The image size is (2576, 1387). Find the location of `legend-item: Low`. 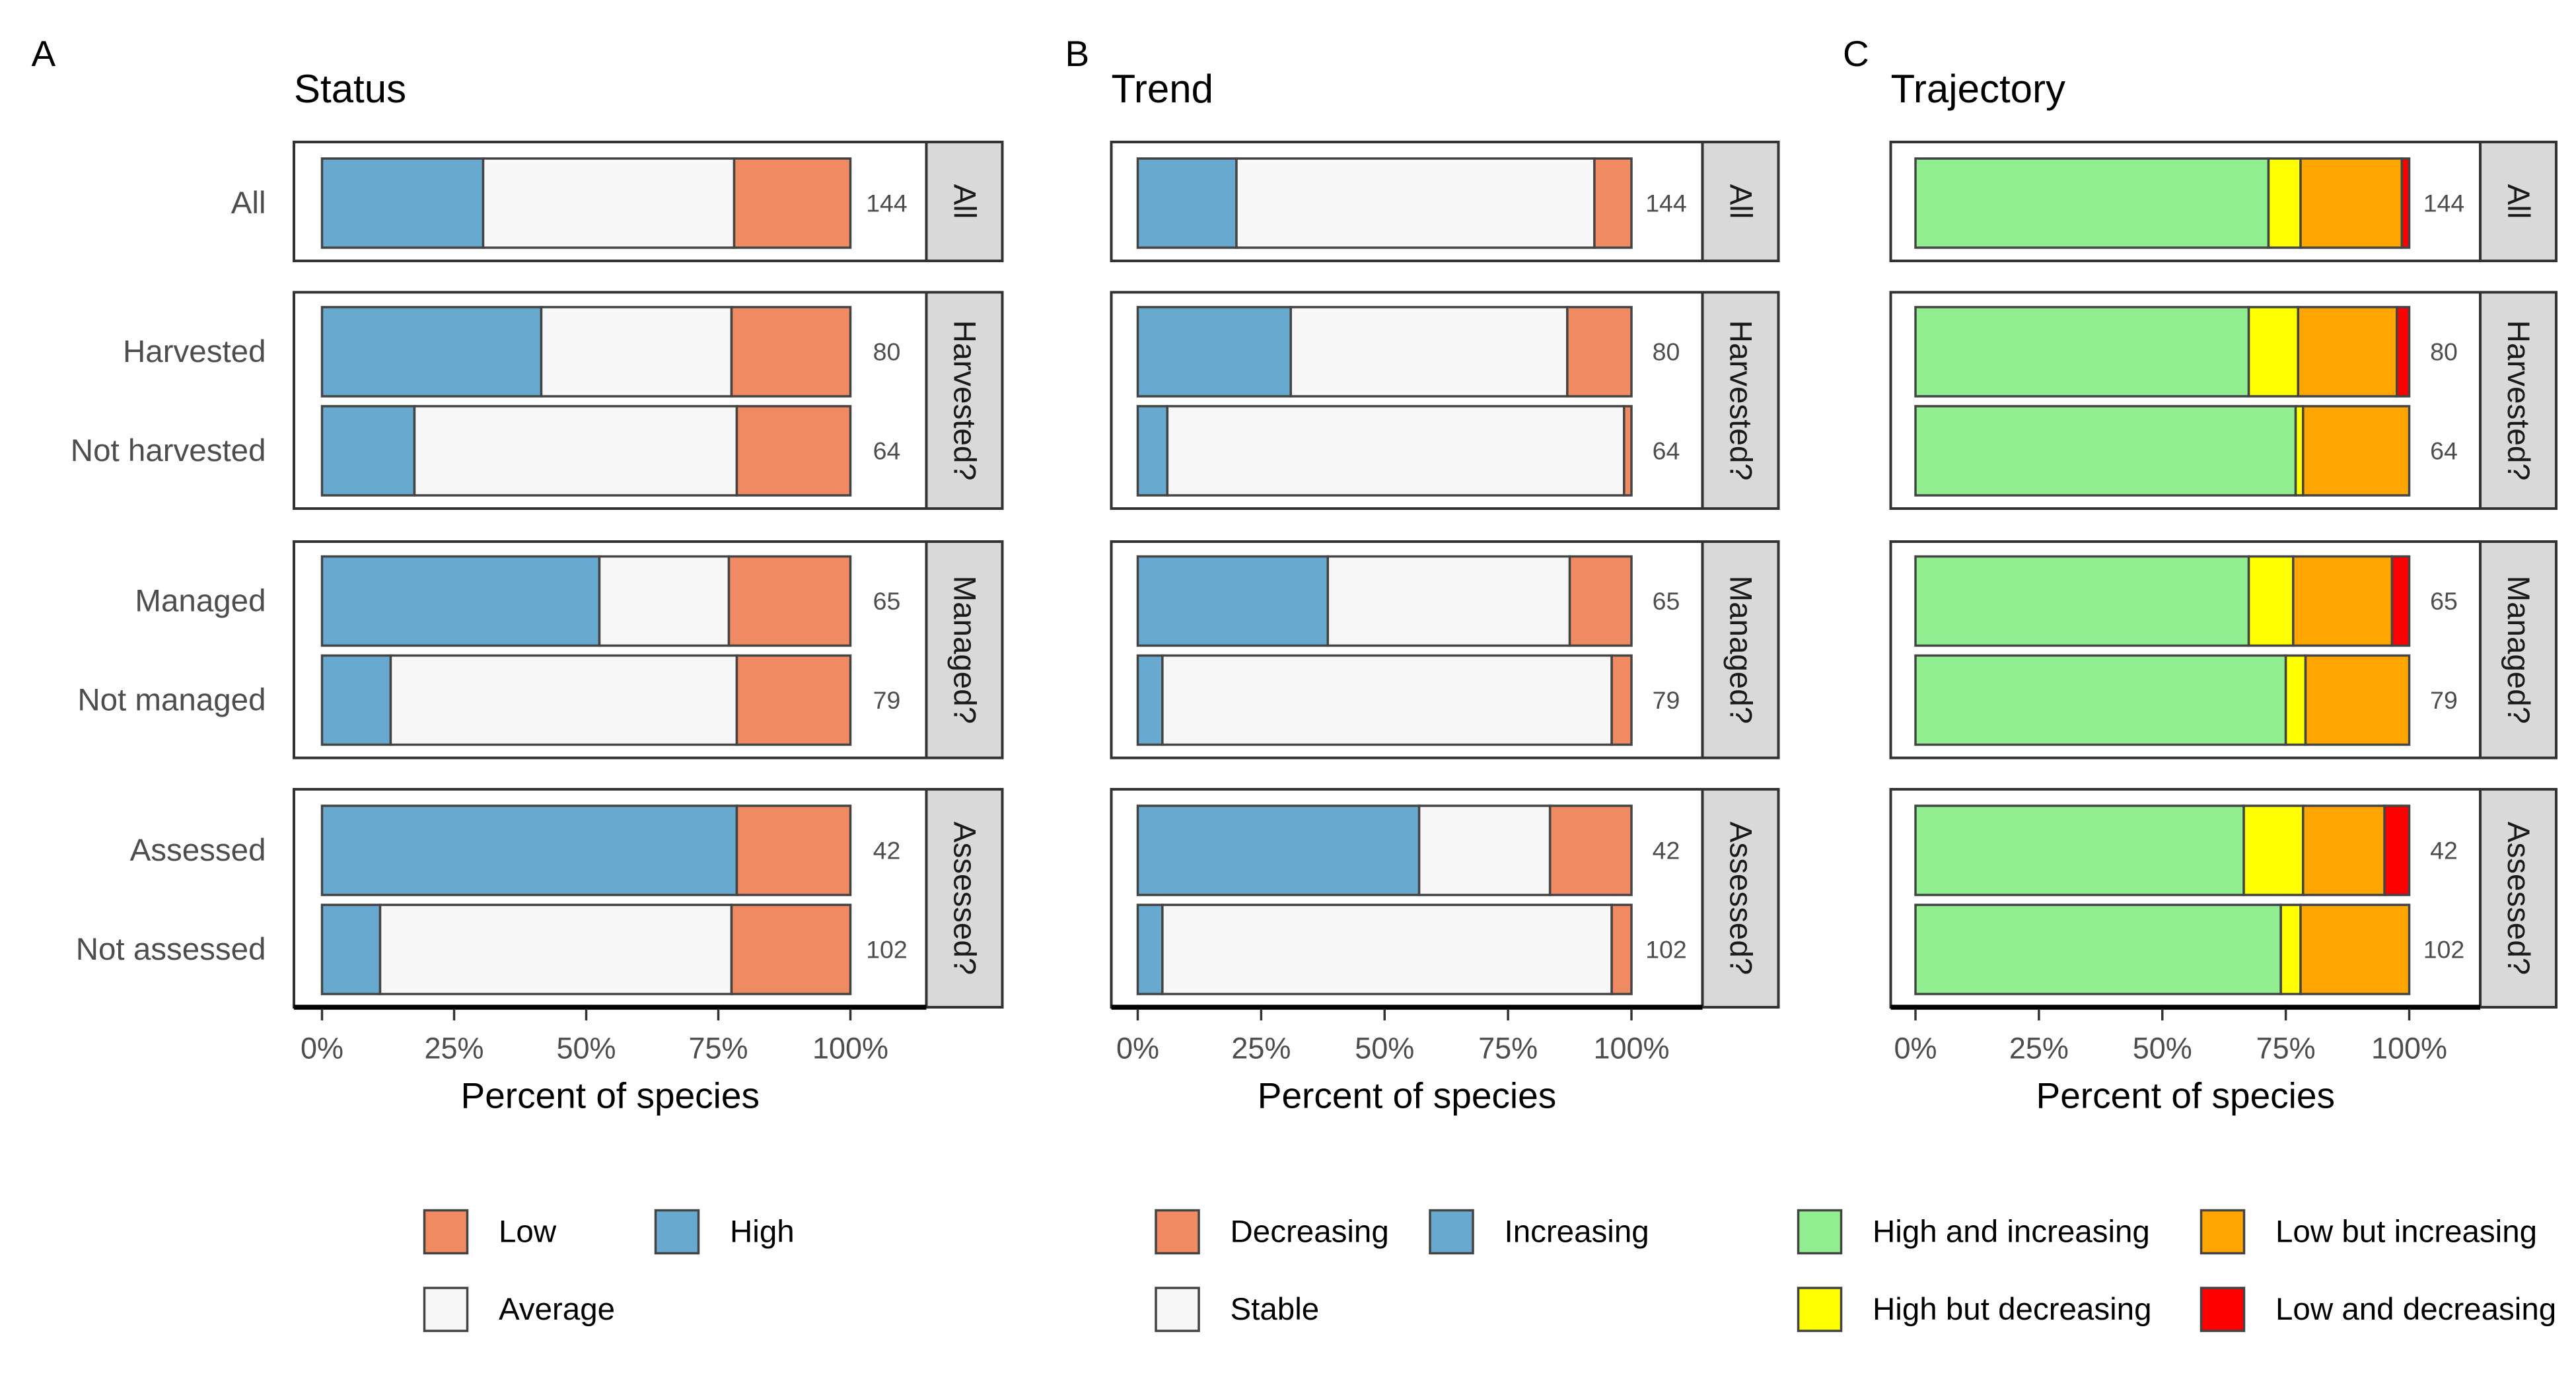

legend-item: Low is located at coordinates (490, 1232).